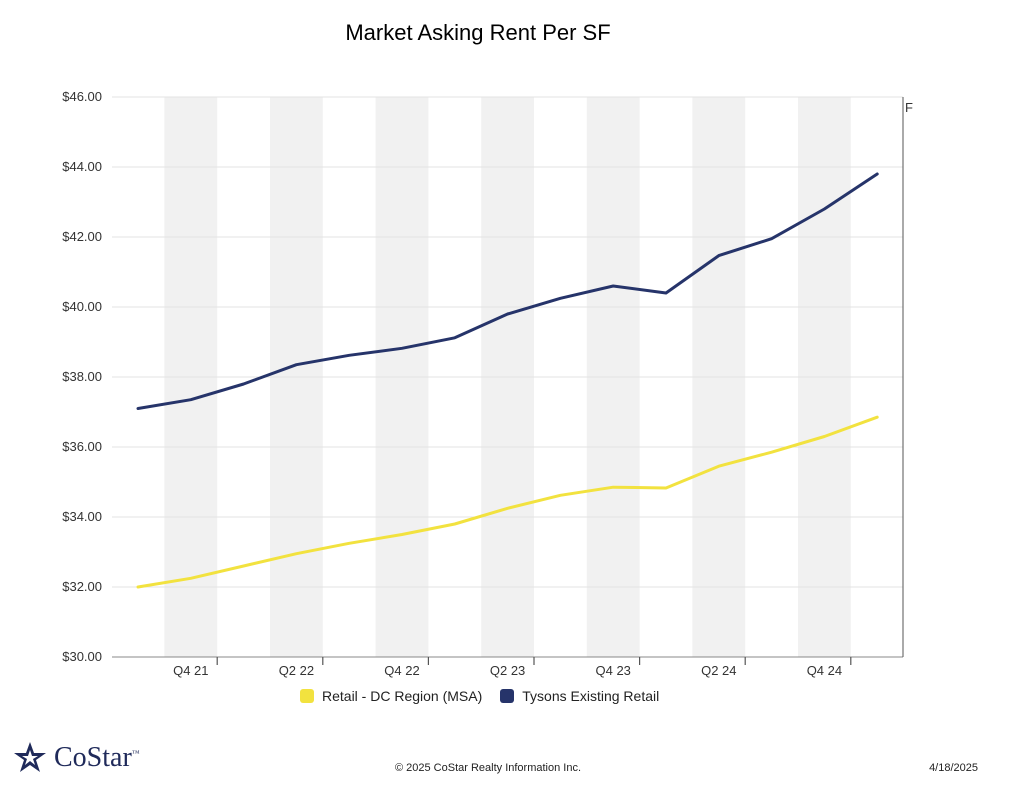 Image resolution: width=1024 pixels, height=791 pixels. Describe the element at coordinates (82, 306) in the screenshot. I see `y-tick-label: $40.00` at that location.